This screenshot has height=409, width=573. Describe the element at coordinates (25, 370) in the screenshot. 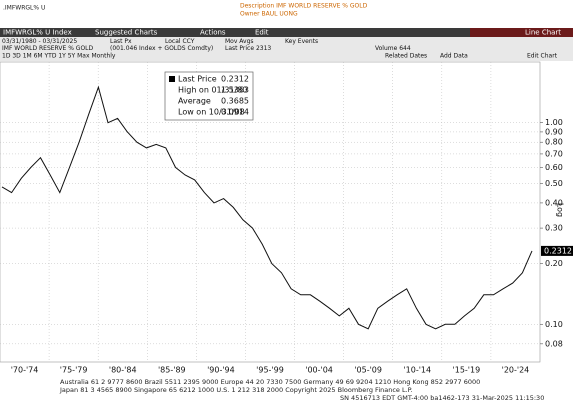

I see `x-tick-label: '70-'74` at that location.